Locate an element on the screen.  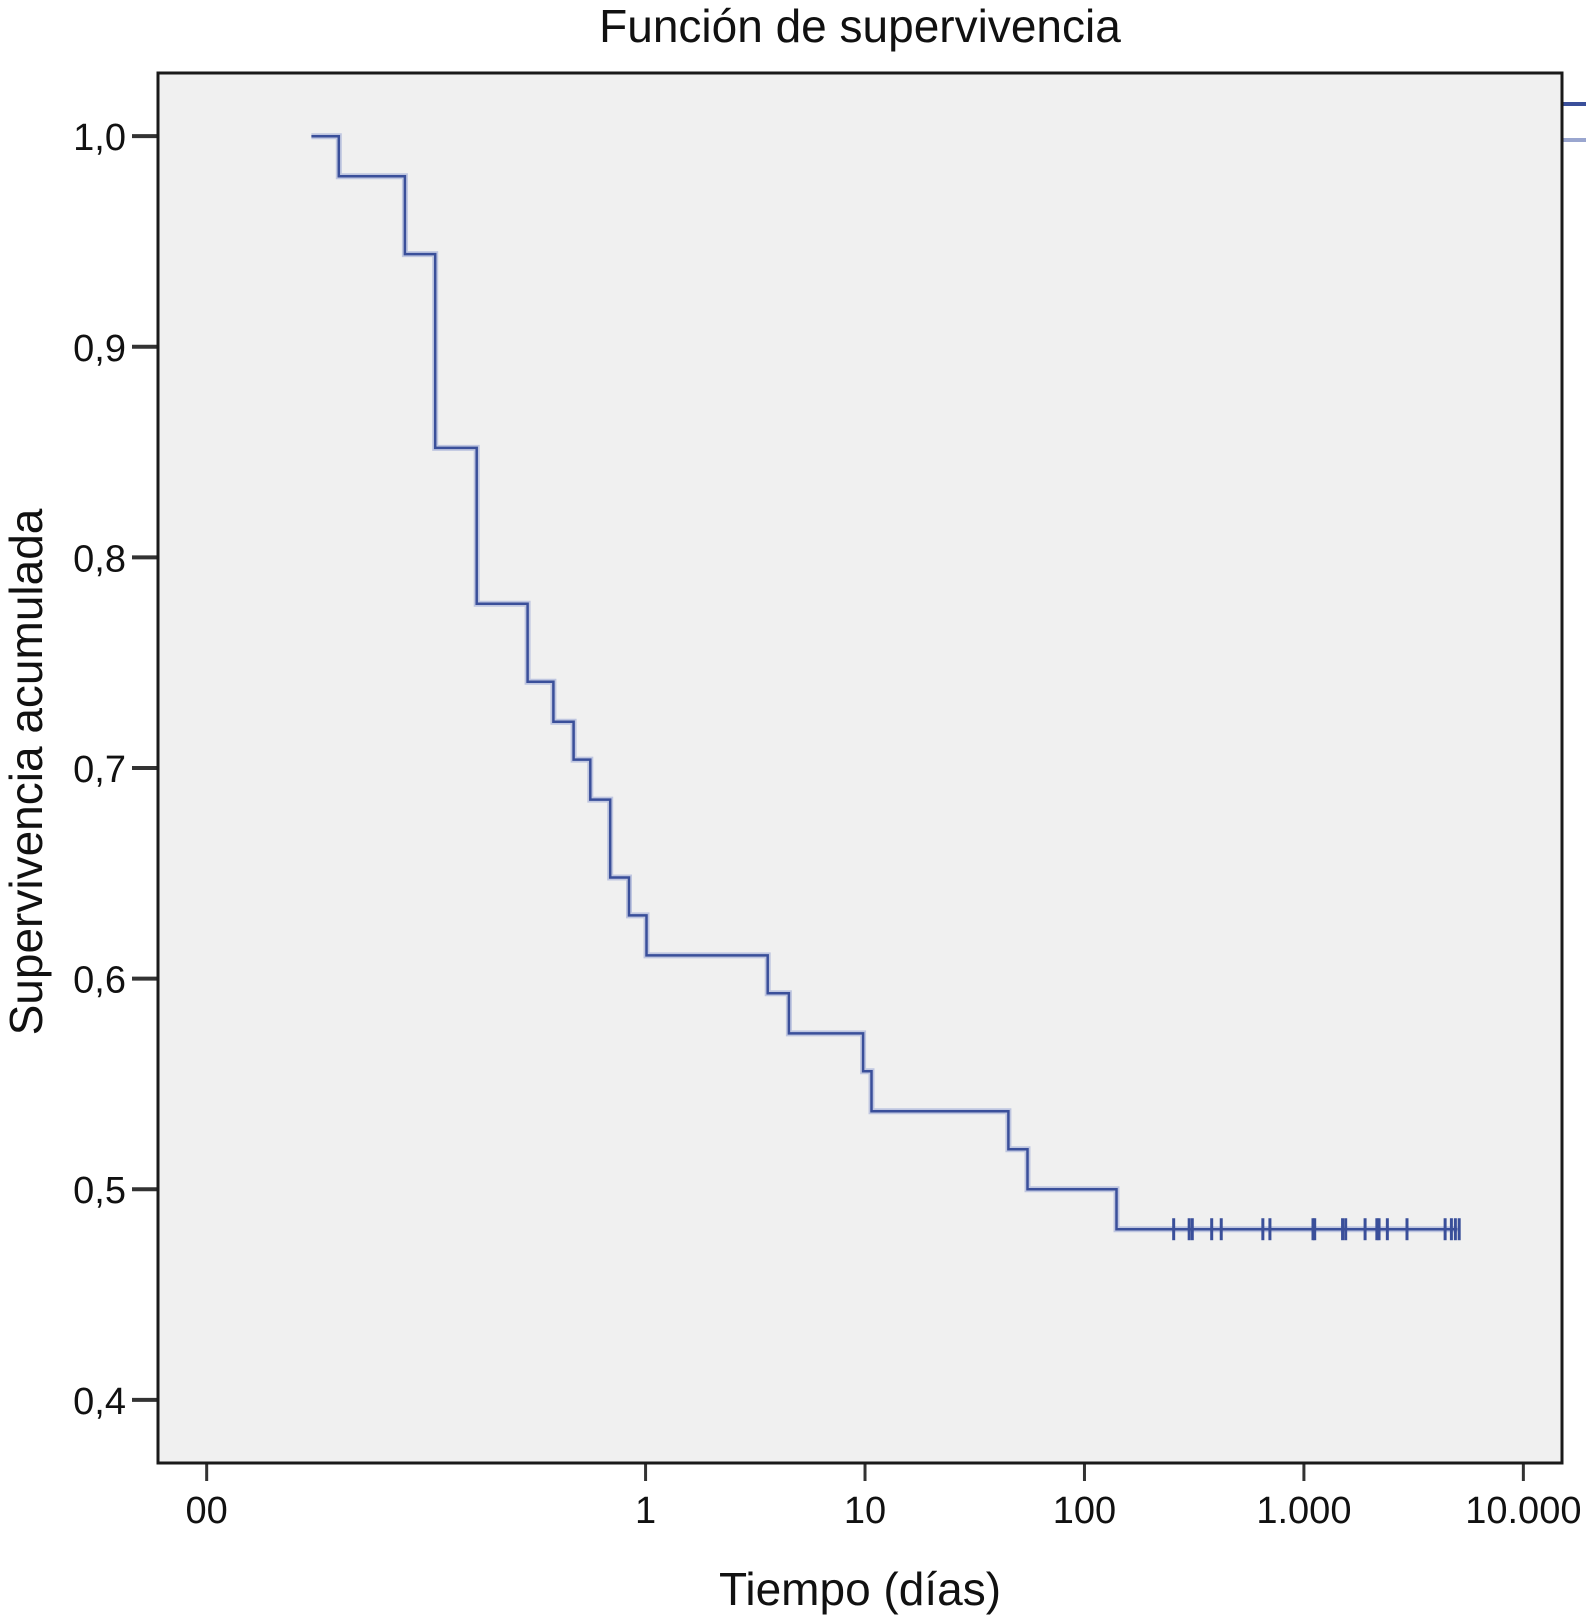
x-axis-label: Tiempo (días) is located at coordinates (860, 1589).